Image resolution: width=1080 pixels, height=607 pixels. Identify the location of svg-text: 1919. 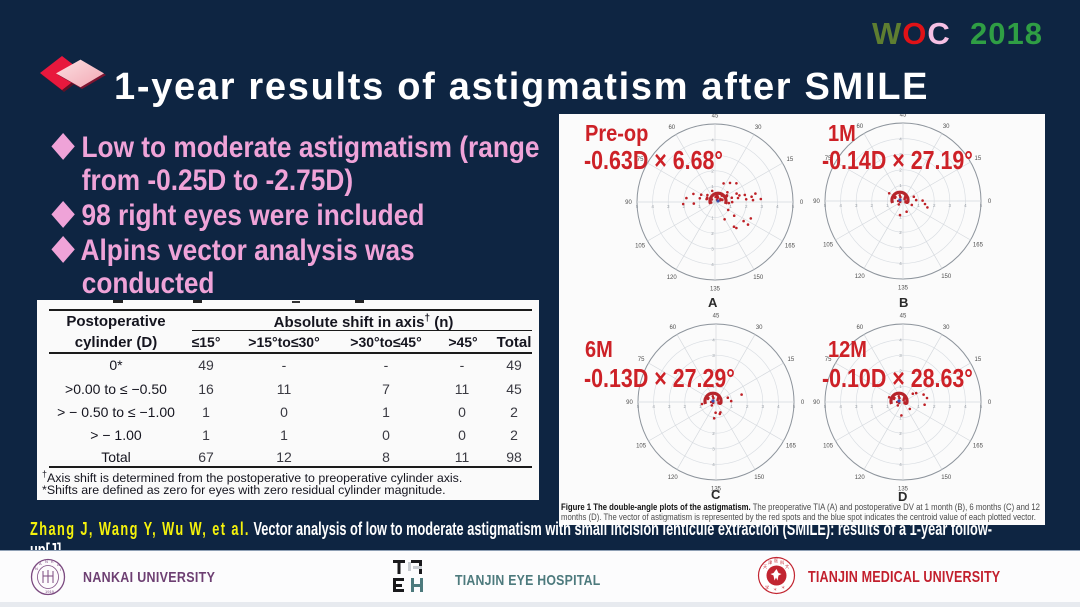
(50, 591).